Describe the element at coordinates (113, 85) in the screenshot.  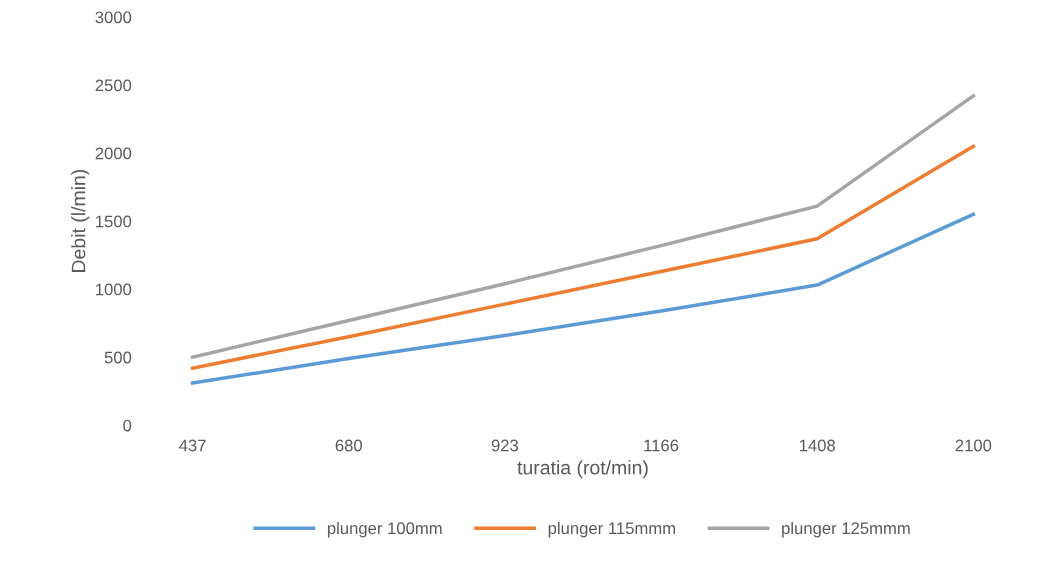
I see `y-tick-label: 2500` at that location.